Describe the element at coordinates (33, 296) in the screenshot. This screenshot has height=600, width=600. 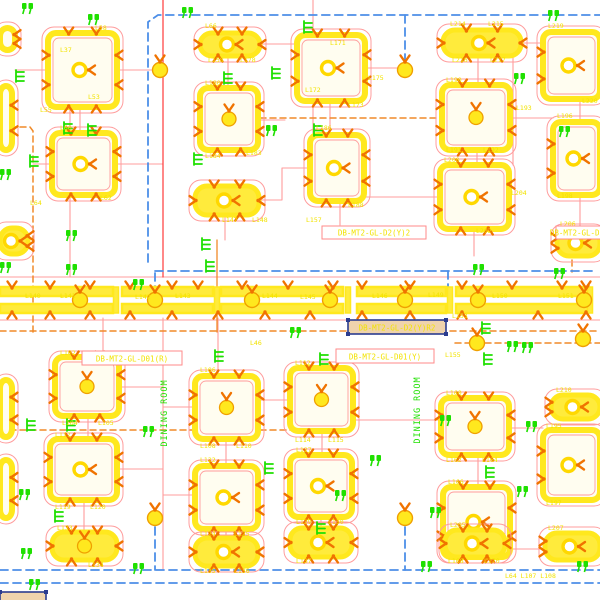
I see `lamp-label: L140` at that location.